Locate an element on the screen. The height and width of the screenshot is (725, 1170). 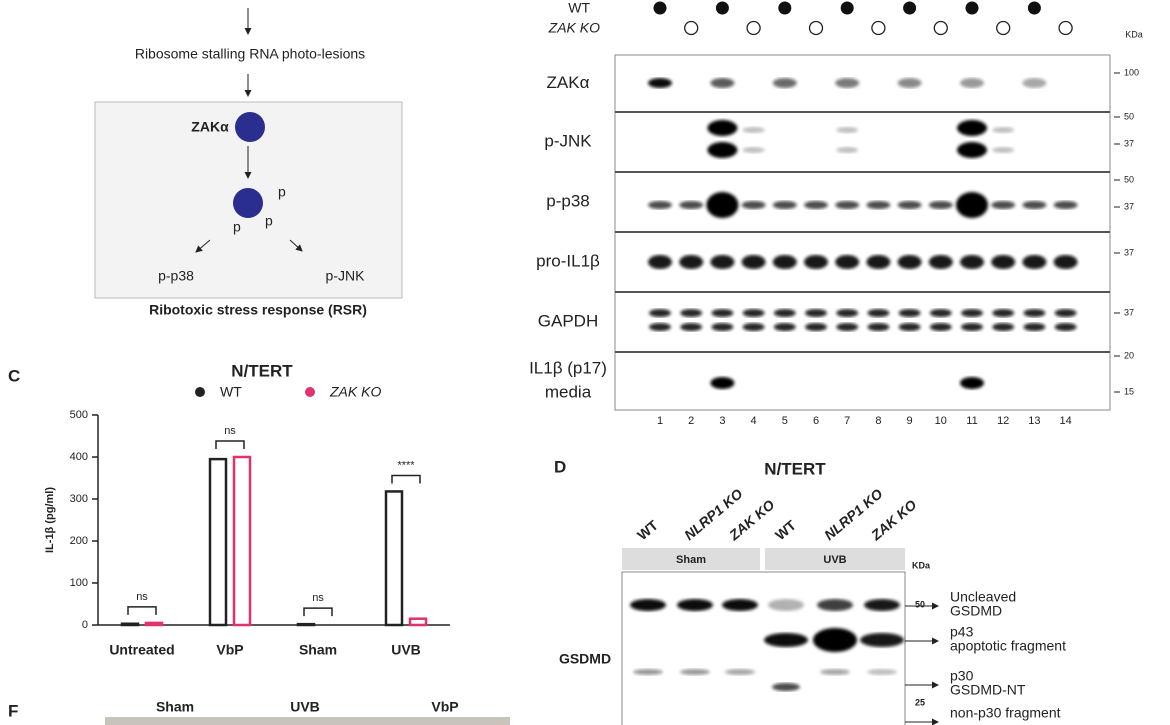
y-tick-label: 100 is located at coordinates (79, 583).